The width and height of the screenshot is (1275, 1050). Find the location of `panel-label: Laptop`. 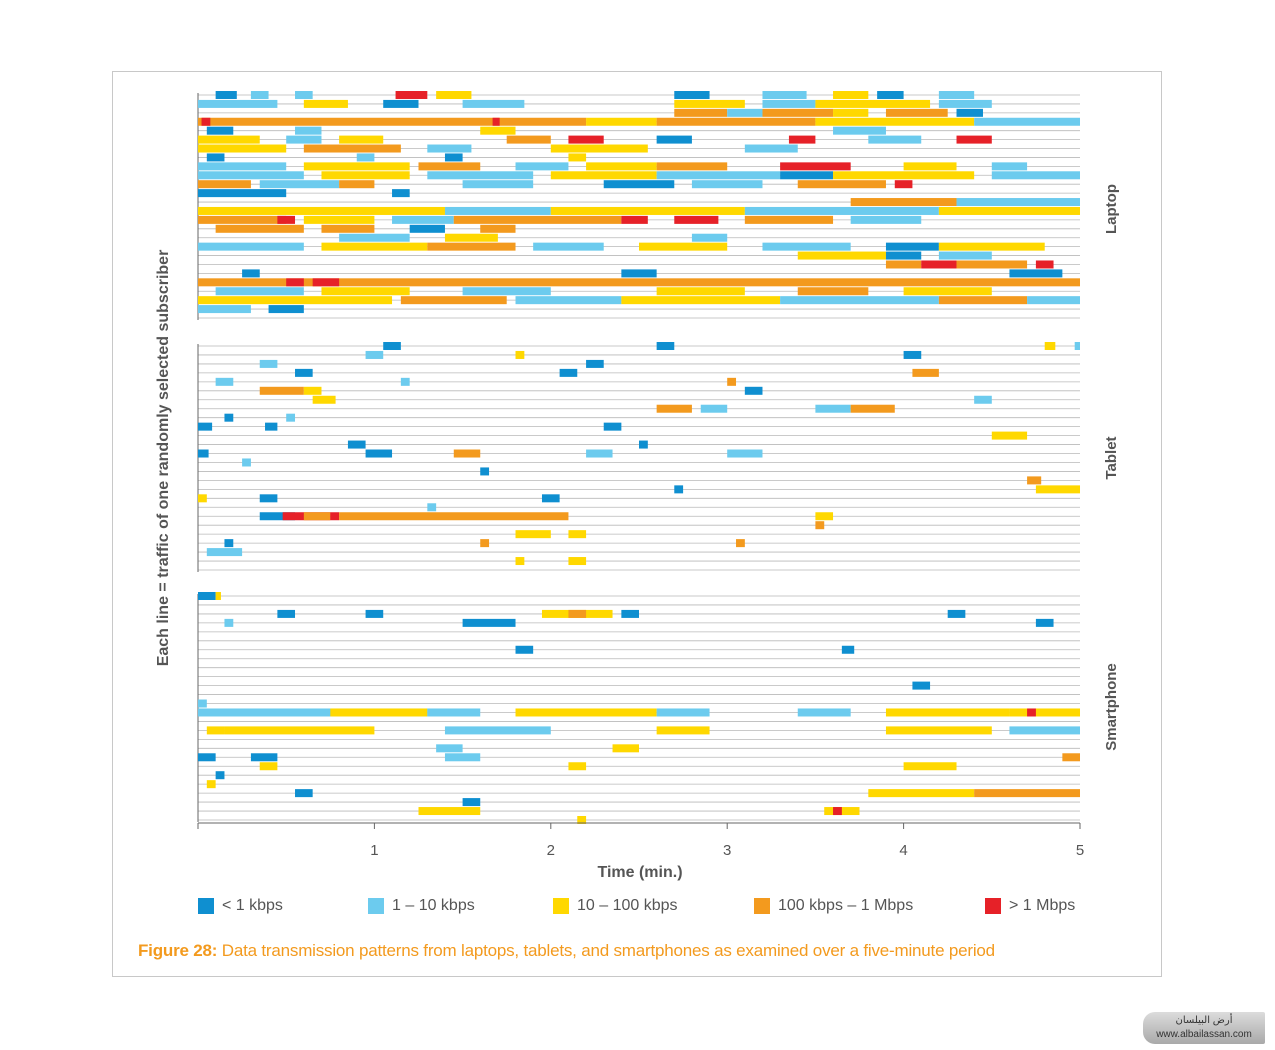

panel-label: Laptop is located at coordinates (1111, 209).